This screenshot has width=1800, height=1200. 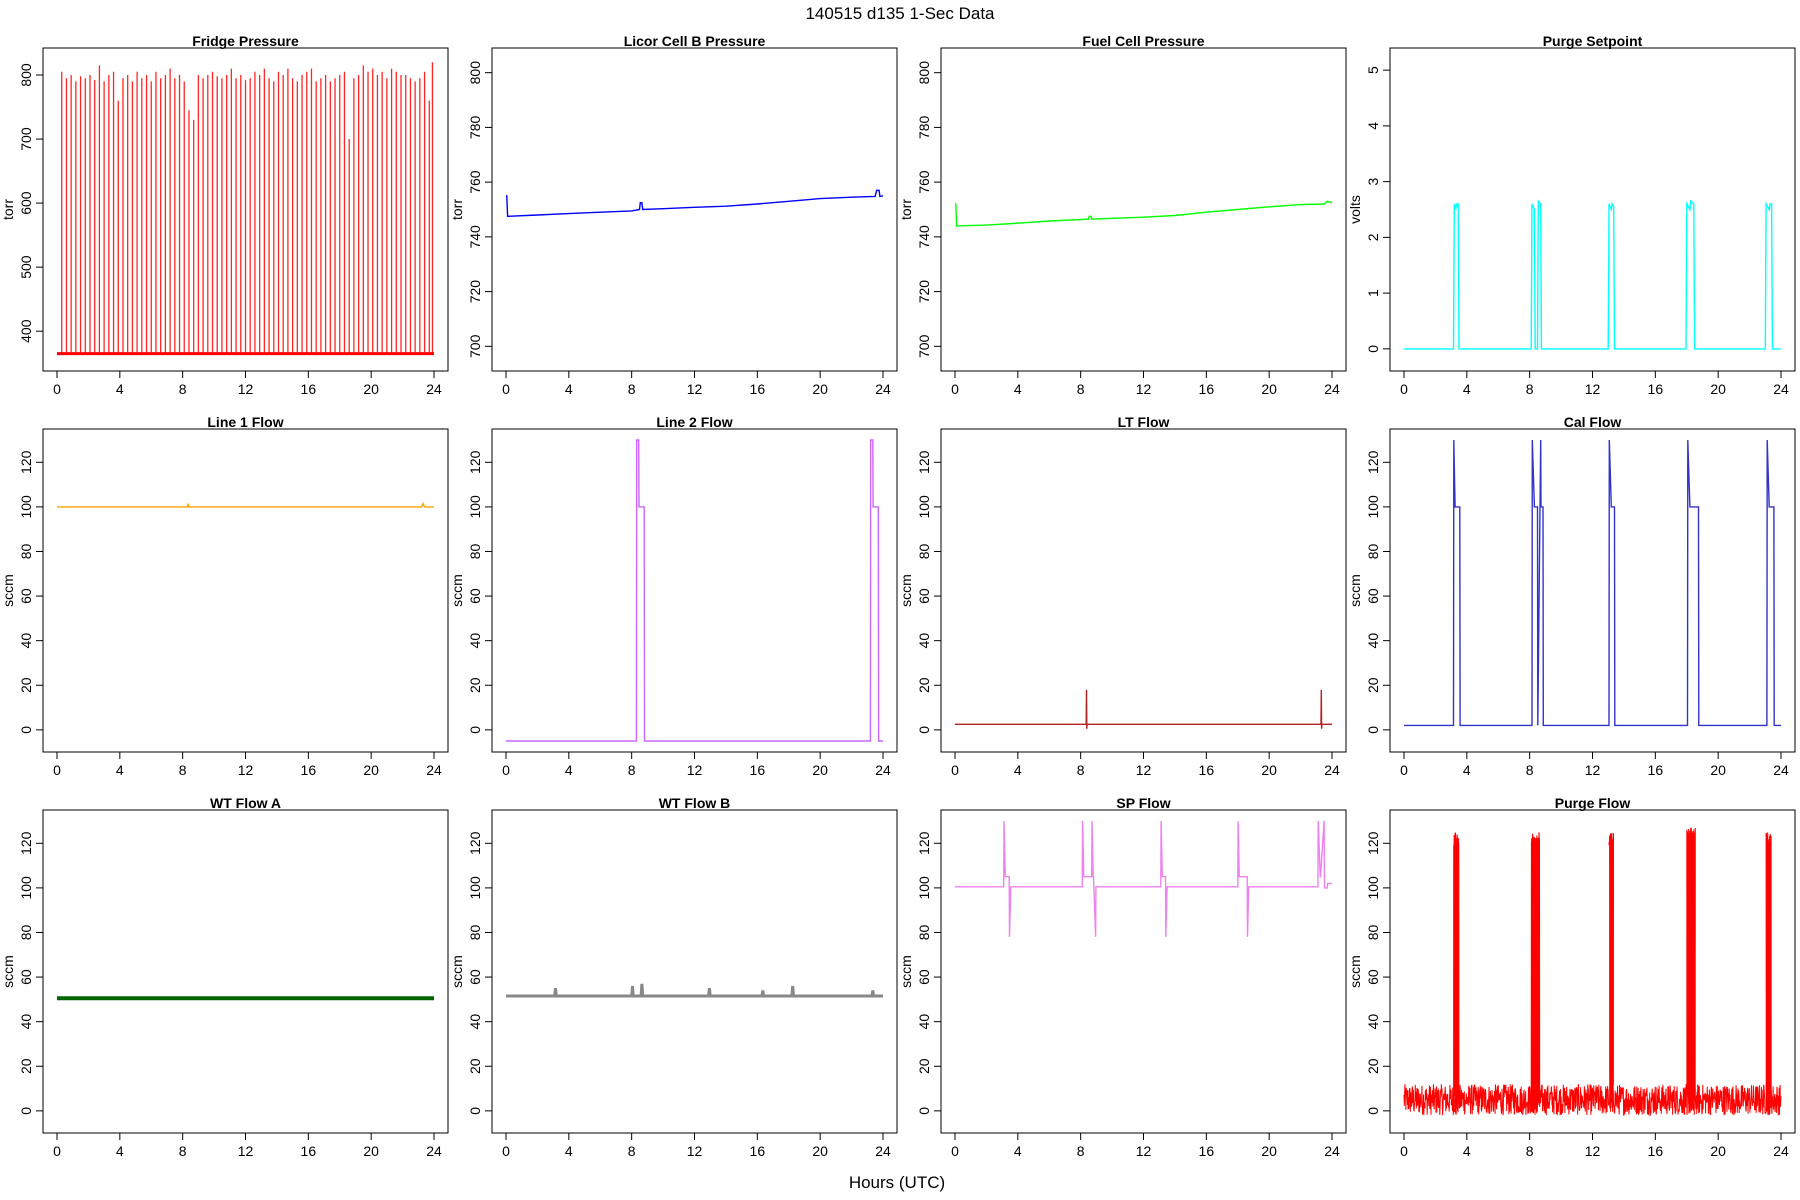 What do you see at coordinates (26, 331) in the screenshot?
I see `y-tick-label: 400` at bounding box center [26, 331].